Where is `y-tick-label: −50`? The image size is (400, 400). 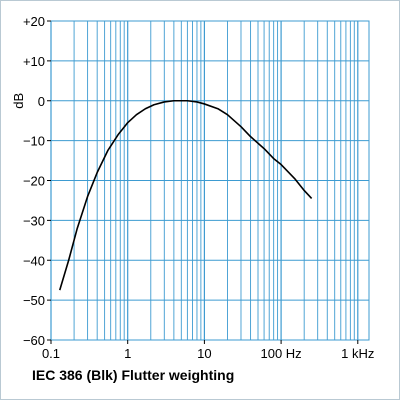
y-tick-label: −50 is located at coordinates (34, 300).